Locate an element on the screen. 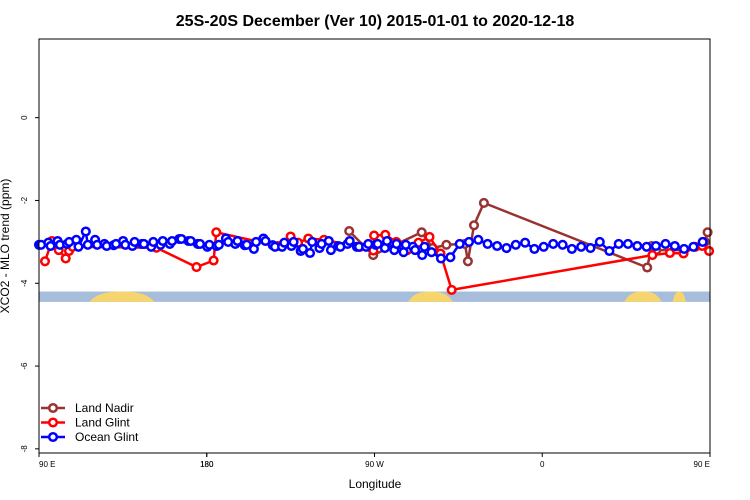 Image resolution: width=750 pixels, height=500 pixels. legend-item: Ocean Glint is located at coordinates (90, 437).